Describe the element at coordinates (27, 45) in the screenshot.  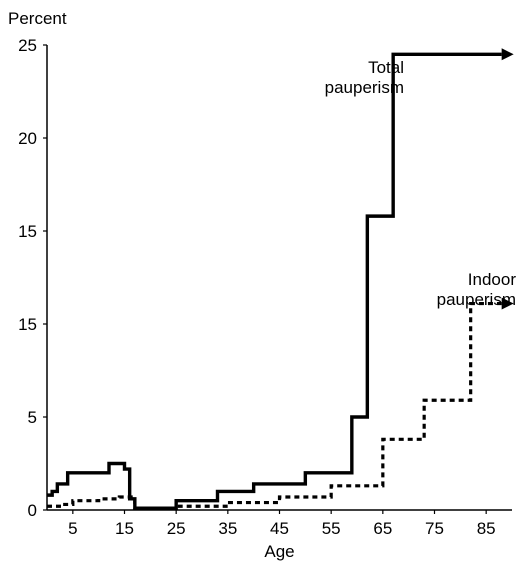
I see `y-tick-label: 25` at that location.